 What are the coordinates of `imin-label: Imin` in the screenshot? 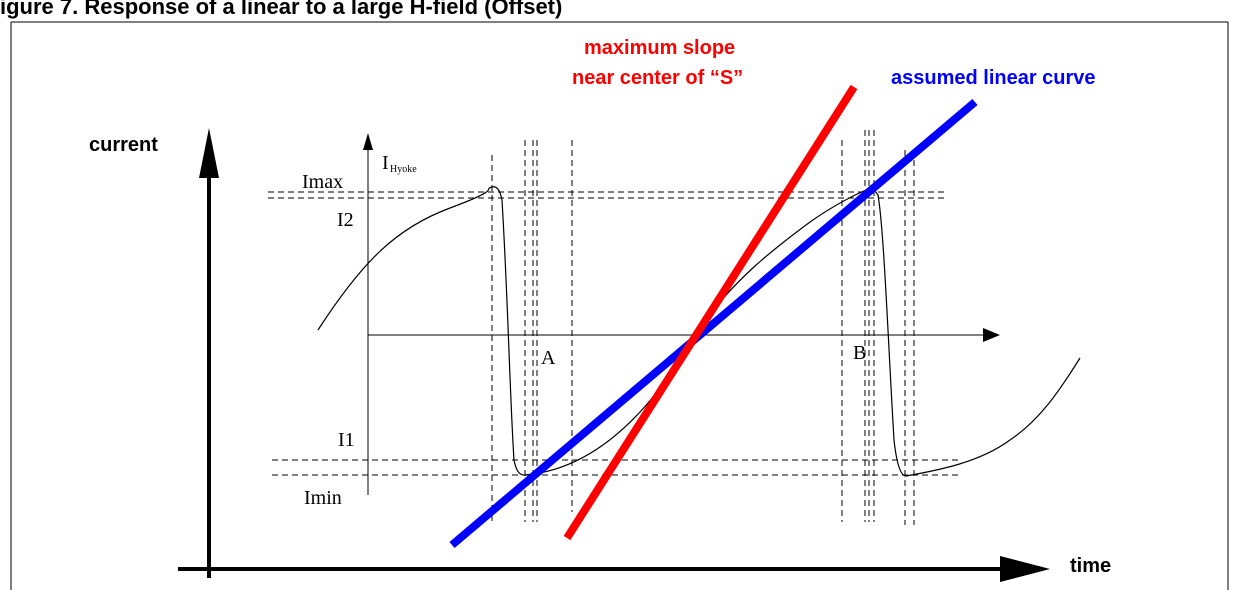 It's located at (323, 498).